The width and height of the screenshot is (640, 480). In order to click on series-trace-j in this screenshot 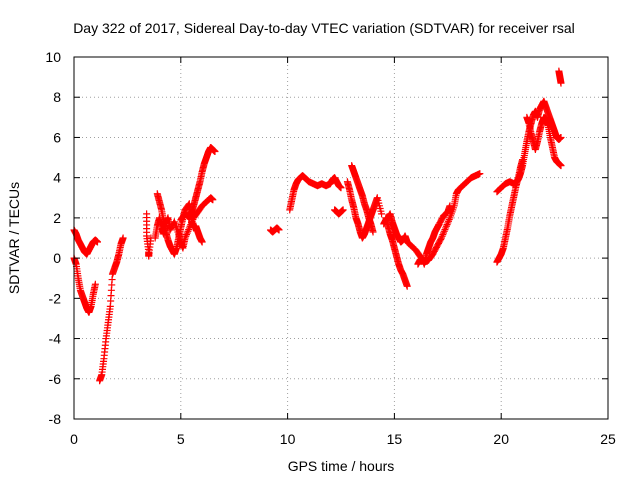, I will do `click(339, 212)`.